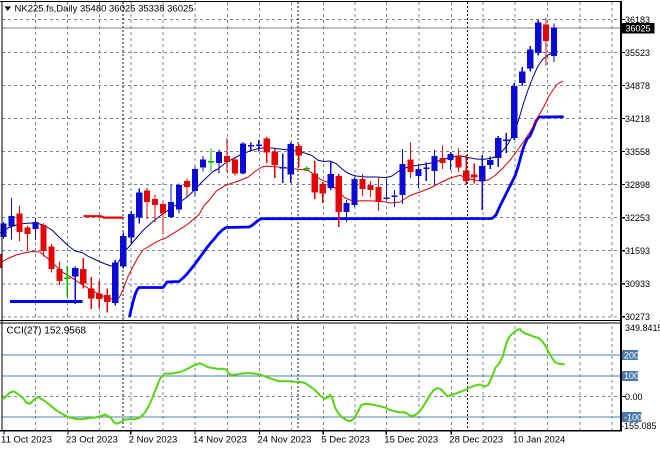 This screenshot has height=450, width=660. Describe the element at coordinates (637, 152) in the screenshot. I see `svg-text: 33558` at that location.